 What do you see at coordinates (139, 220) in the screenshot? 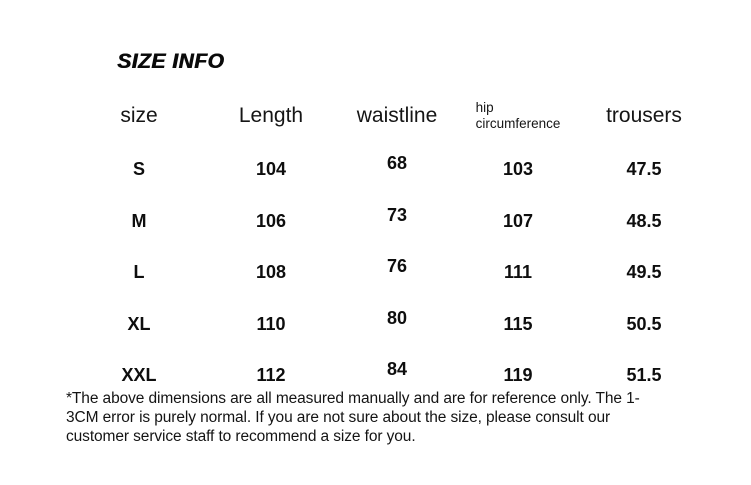
I see `row-m-size: M` at bounding box center [139, 220].